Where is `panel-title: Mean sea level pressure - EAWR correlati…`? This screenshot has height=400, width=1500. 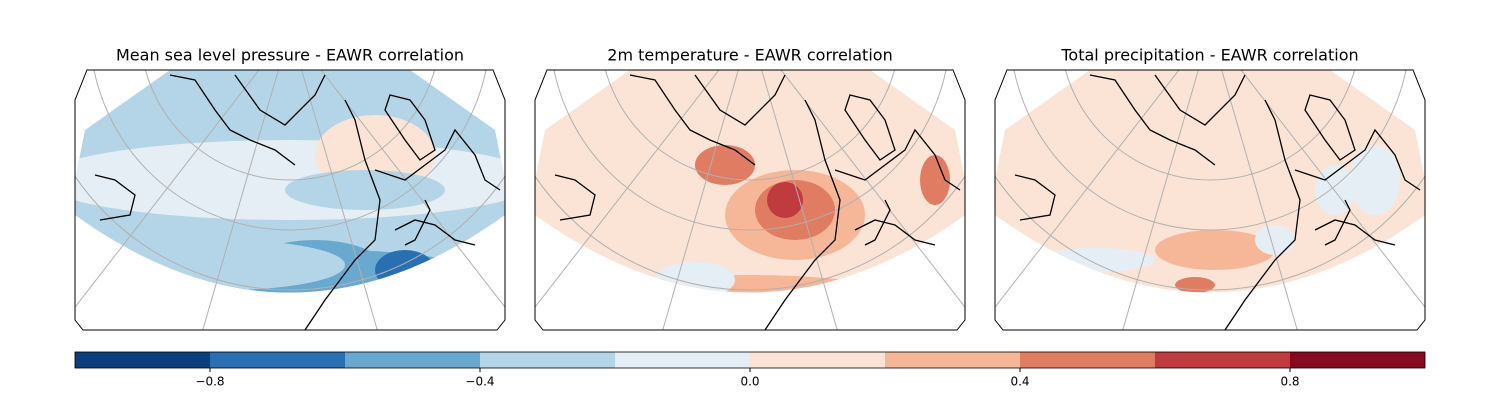
panel-title: Mean sea level pressure - EAWR correlati… is located at coordinates (290, 55).